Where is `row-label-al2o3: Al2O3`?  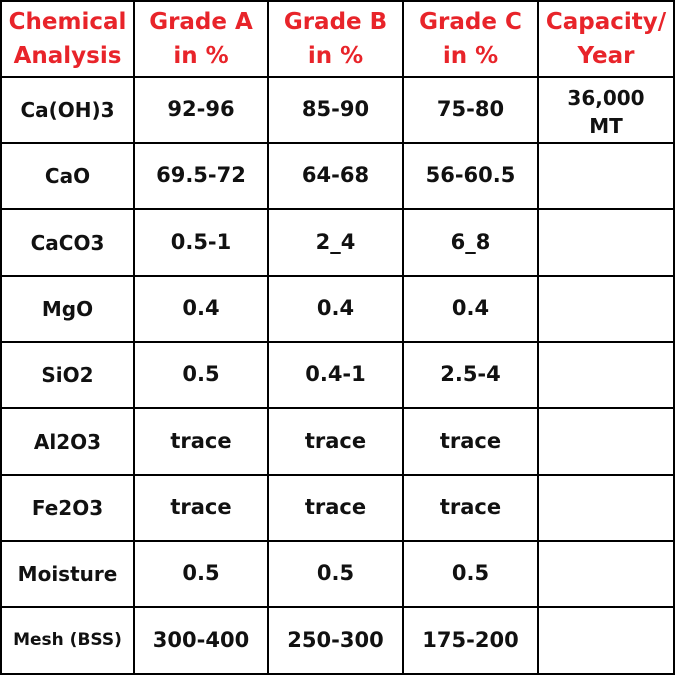
row-label-al2o3: Al2O3 is located at coordinates (67, 442).